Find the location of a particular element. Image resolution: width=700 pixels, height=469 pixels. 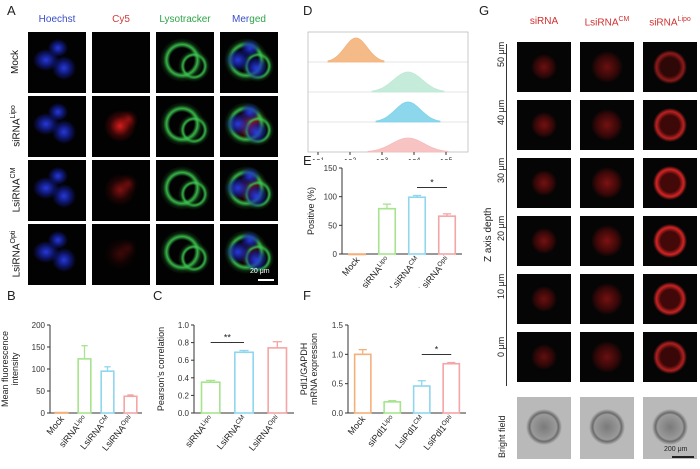

y-tick-label: 100 is located at coordinates (331, 197).